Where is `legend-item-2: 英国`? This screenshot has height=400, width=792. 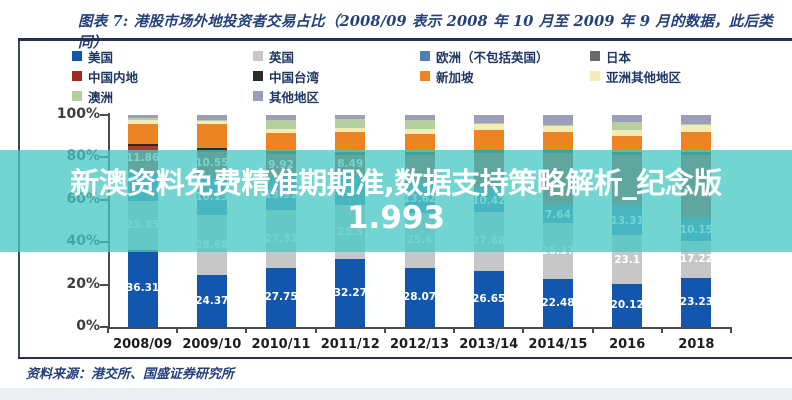 legend-item-2: 英国 is located at coordinates (274, 56).